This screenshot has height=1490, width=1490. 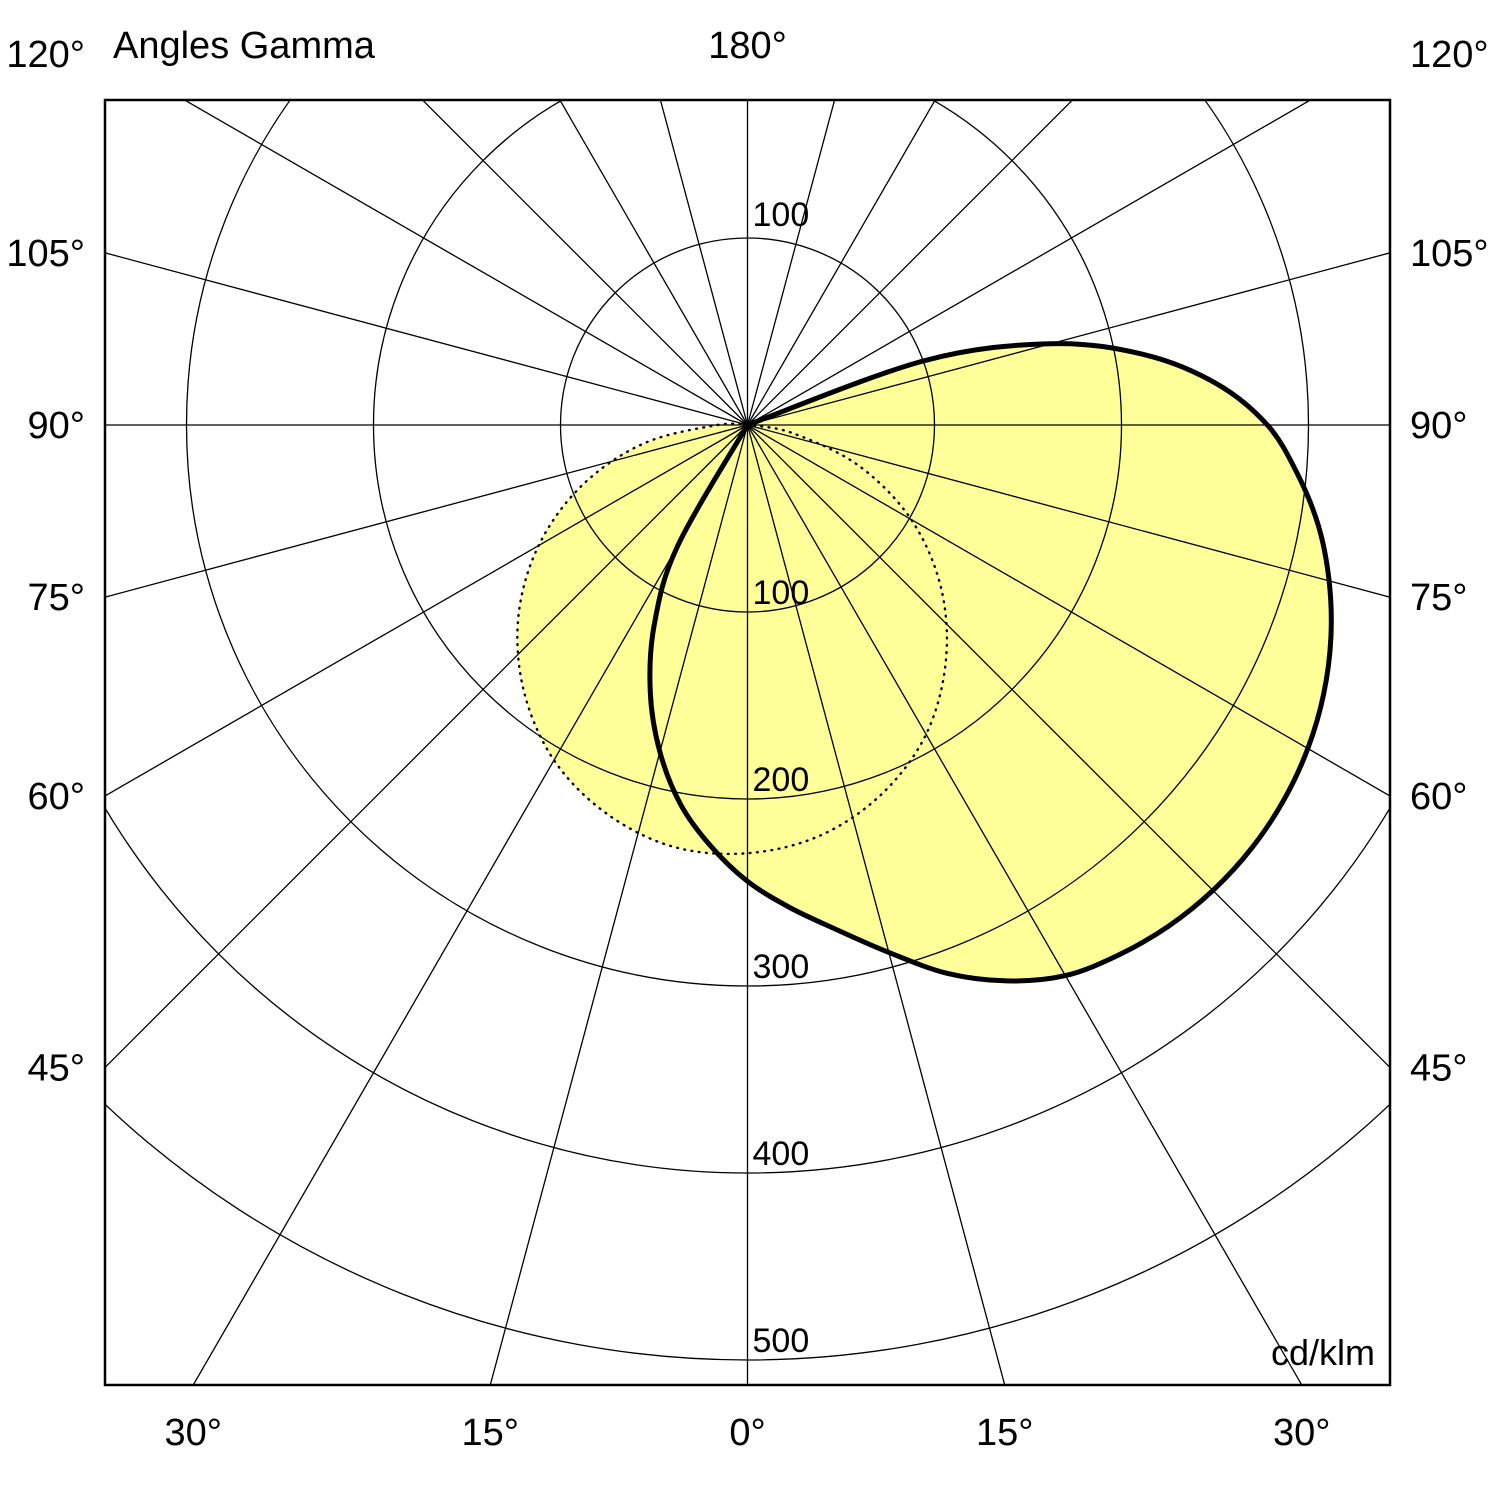 What do you see at coordinates (56, 598) in the screenshot?
I see `gamma-angle-label-left: 75°` at bounding box center [56, 598].